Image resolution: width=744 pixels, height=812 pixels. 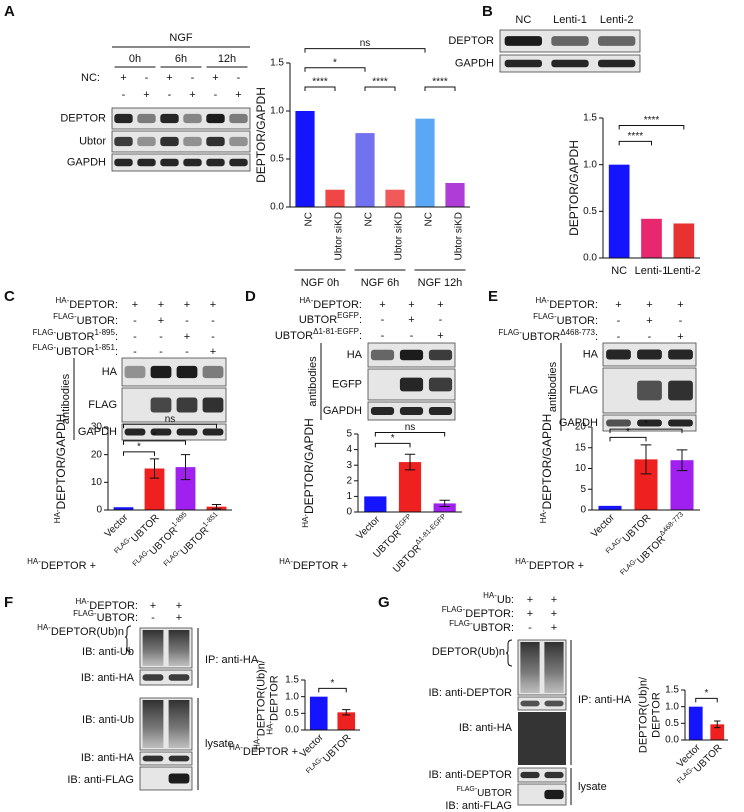 What do you see at coordinates (9, 296) in the screenshot?
I see `panel-letter: C` at bounding box center [9, 296].